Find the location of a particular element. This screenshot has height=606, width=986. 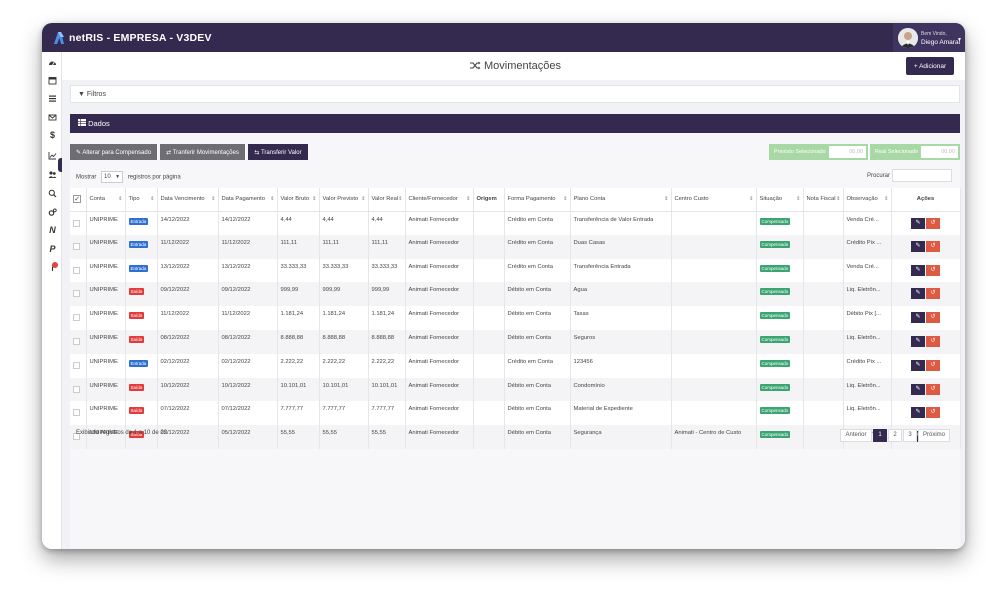

settings-icon is located at coordinates (52, 212).